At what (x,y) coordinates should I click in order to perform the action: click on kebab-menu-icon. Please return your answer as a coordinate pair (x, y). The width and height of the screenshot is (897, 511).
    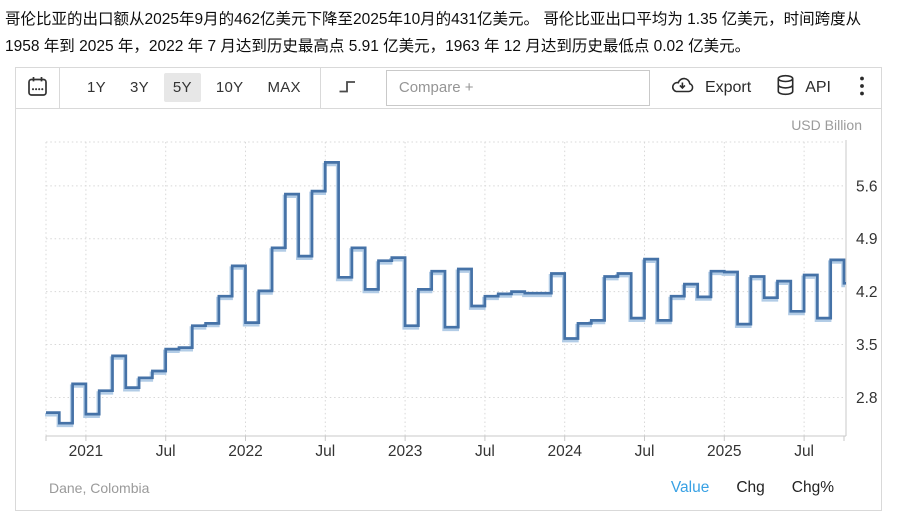
    Looking at the image, I should click on (862, 87).